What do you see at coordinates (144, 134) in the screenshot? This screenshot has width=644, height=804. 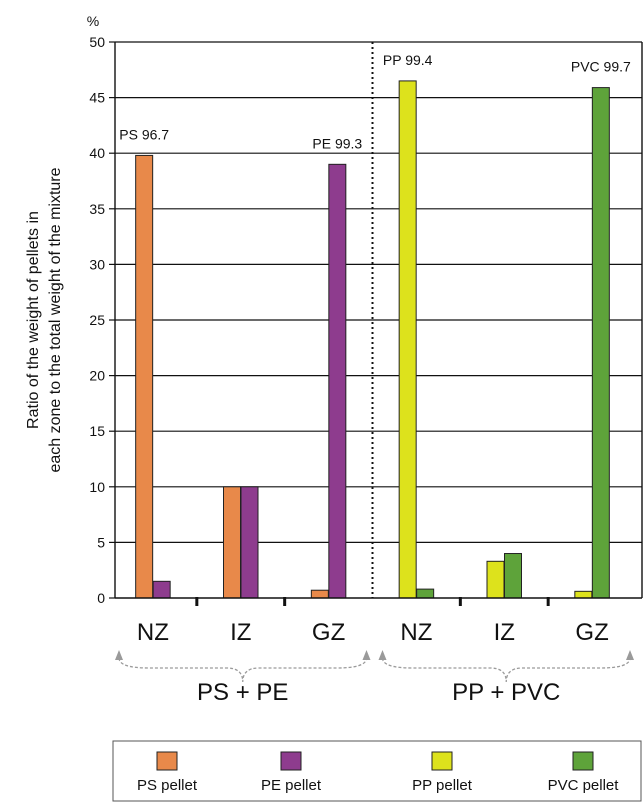 I see `bar-annotation: PS 96.7` at bounding box center [144, 134].